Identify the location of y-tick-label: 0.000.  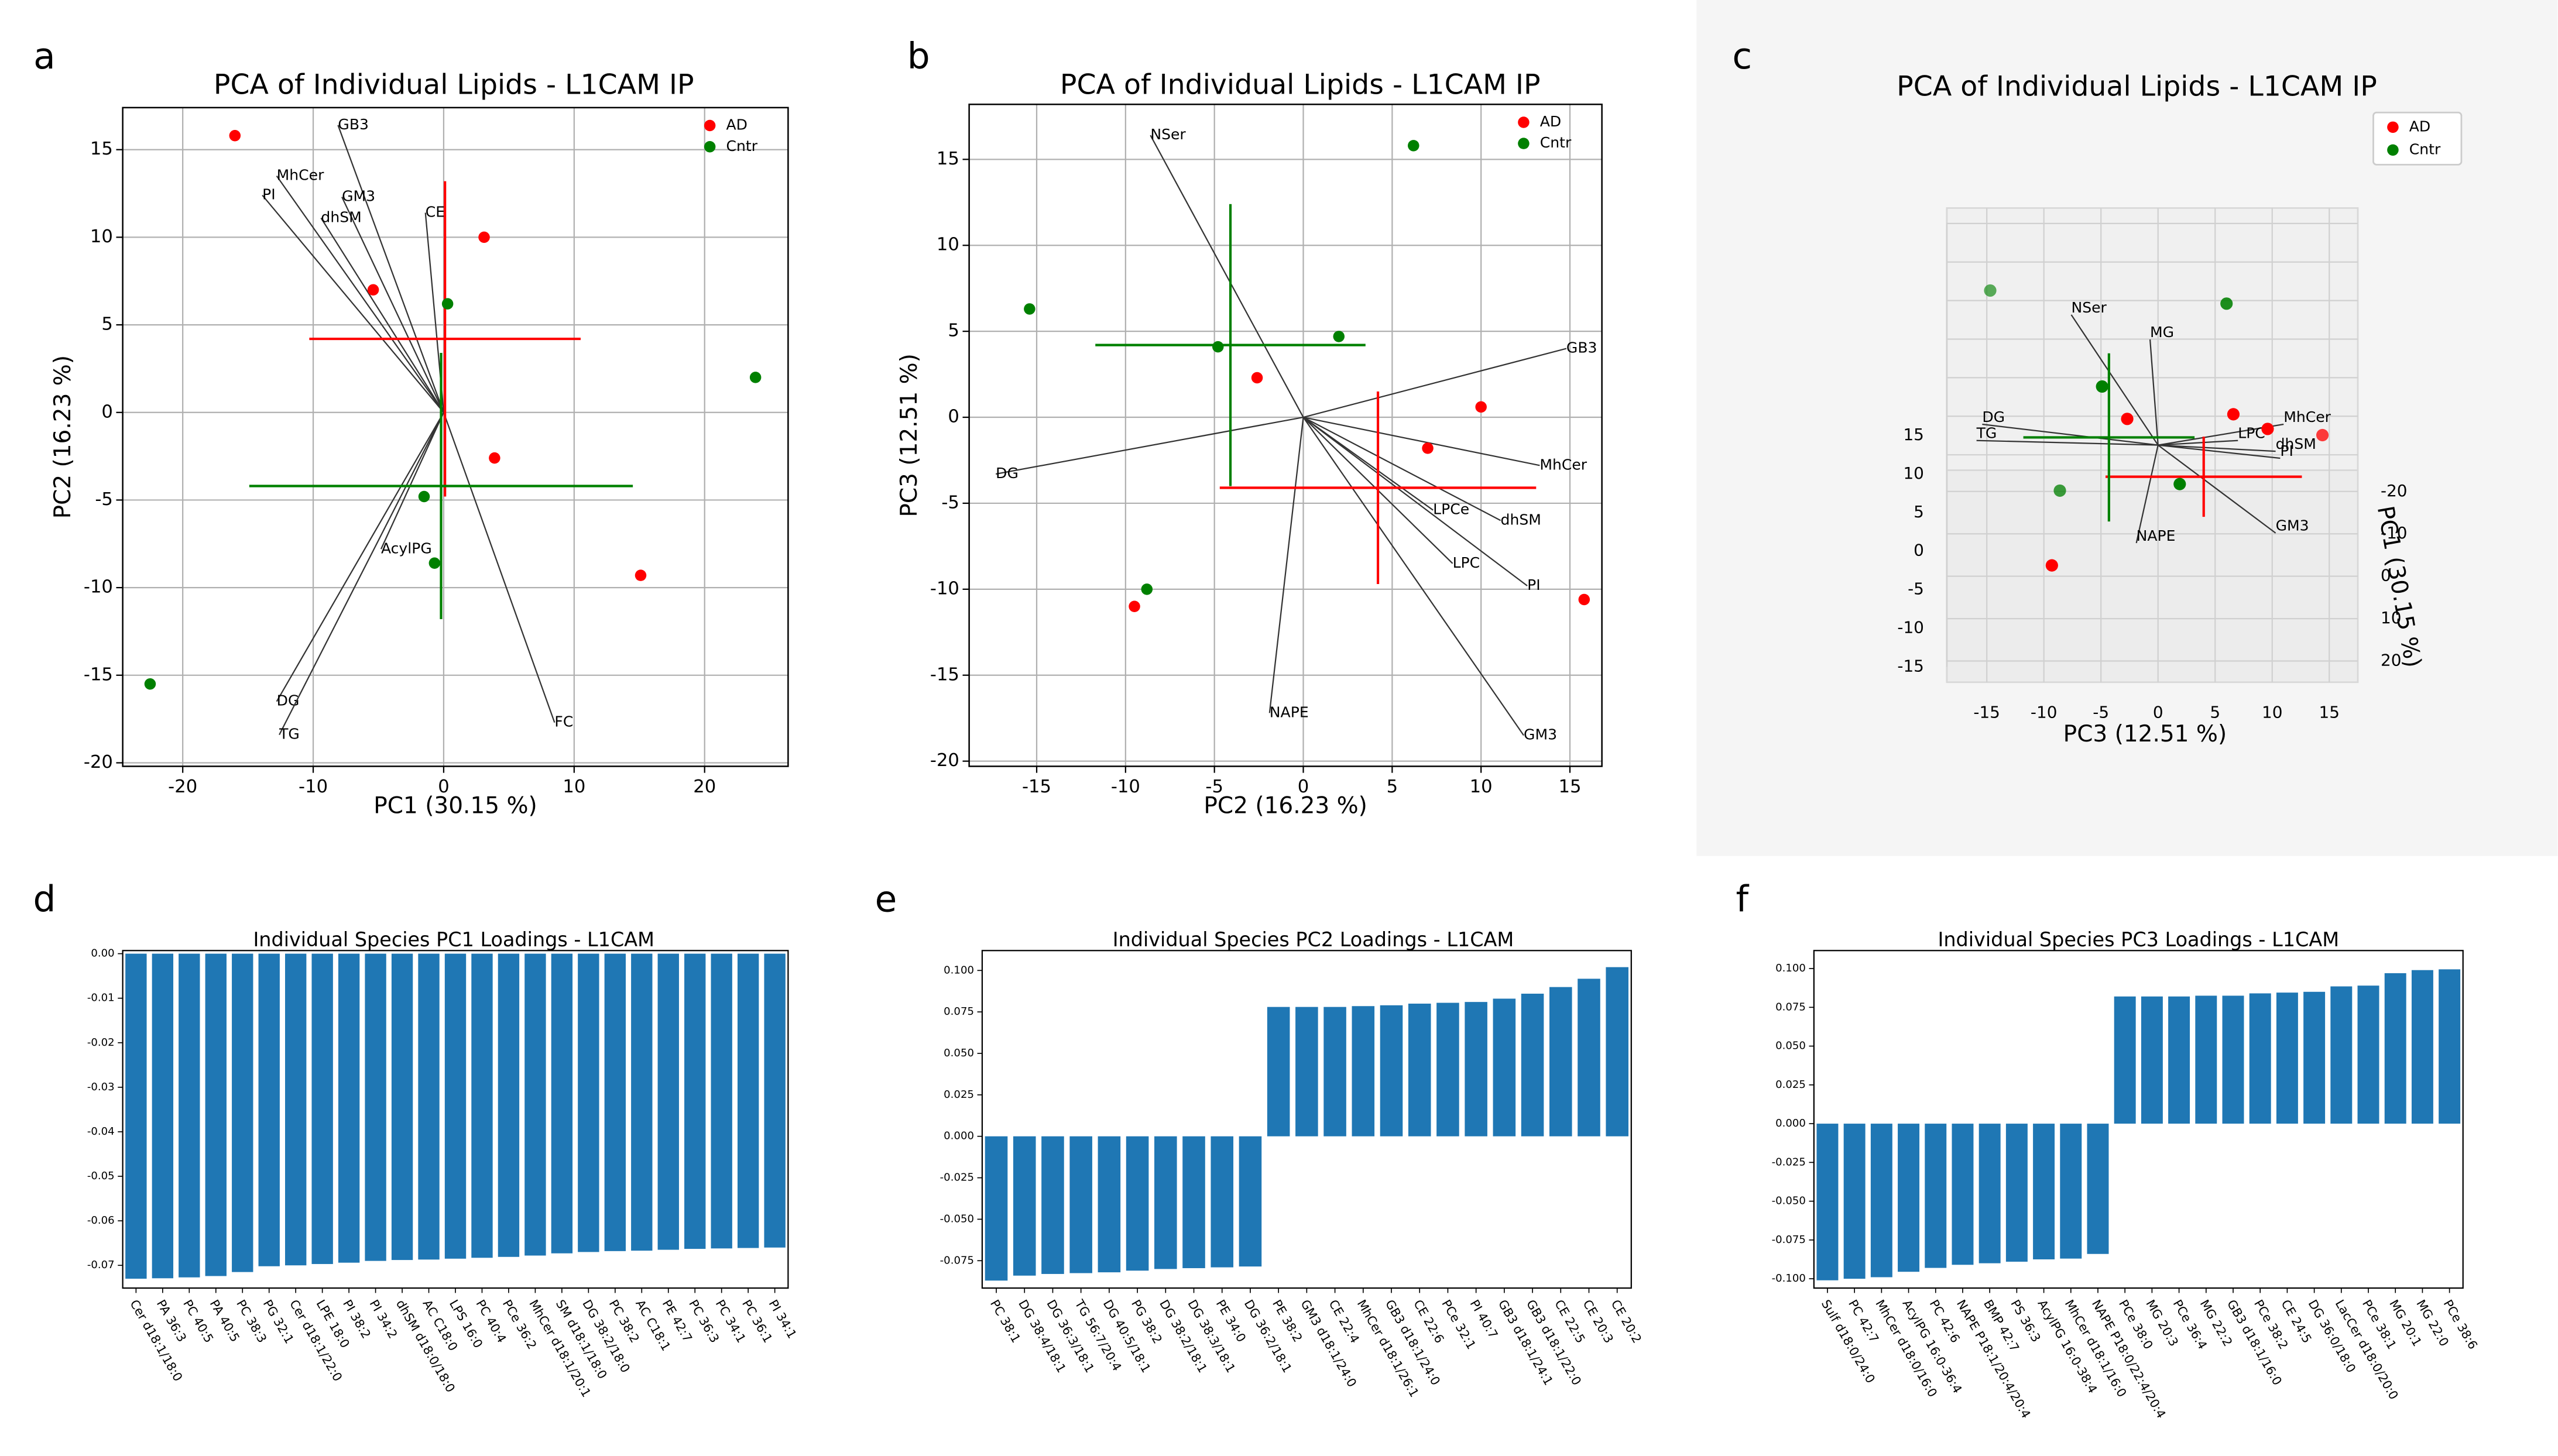
(959, 1136).